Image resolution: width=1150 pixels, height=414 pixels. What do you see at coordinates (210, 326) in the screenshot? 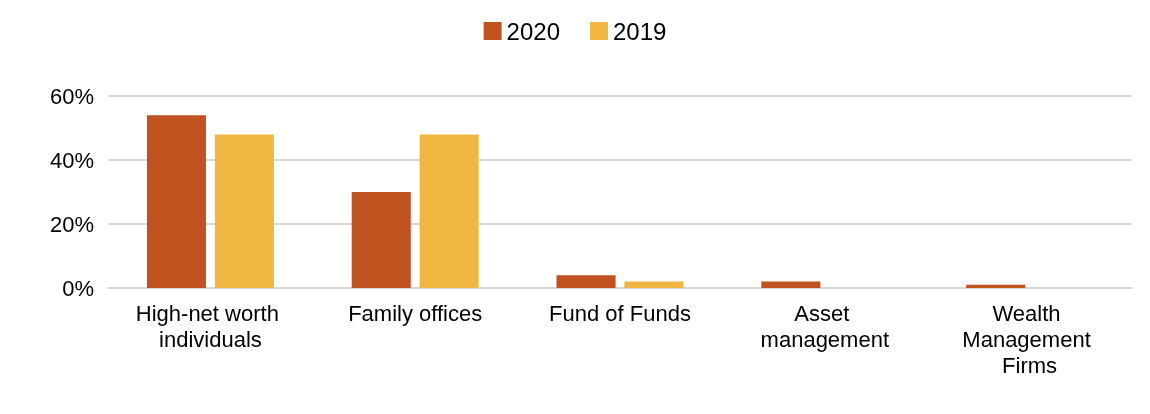
I see `x-tick-label: High-net worth individuals` at bounding box center [210, 326].